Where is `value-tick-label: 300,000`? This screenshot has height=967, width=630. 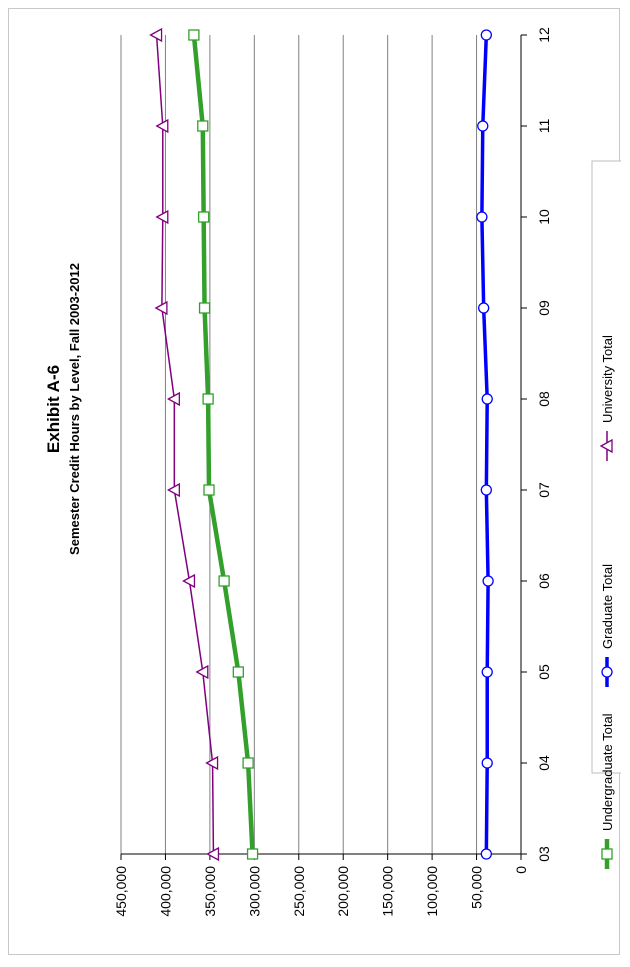
value-tick-label: 300,000 is located at coordinates (254, 891).